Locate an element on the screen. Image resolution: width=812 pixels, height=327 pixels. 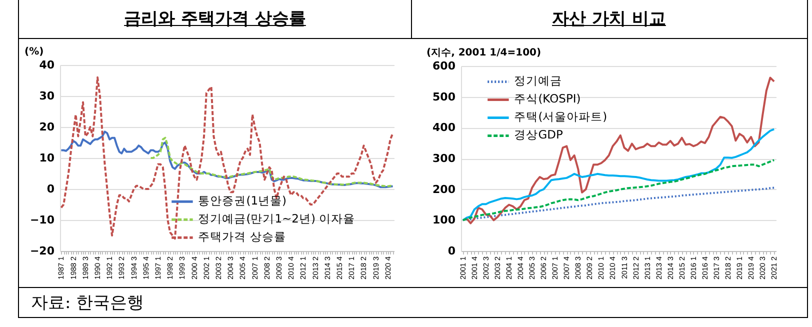
y-axis-title: (지수, 2001 1/4=100) is located at coordinates (484, 53).